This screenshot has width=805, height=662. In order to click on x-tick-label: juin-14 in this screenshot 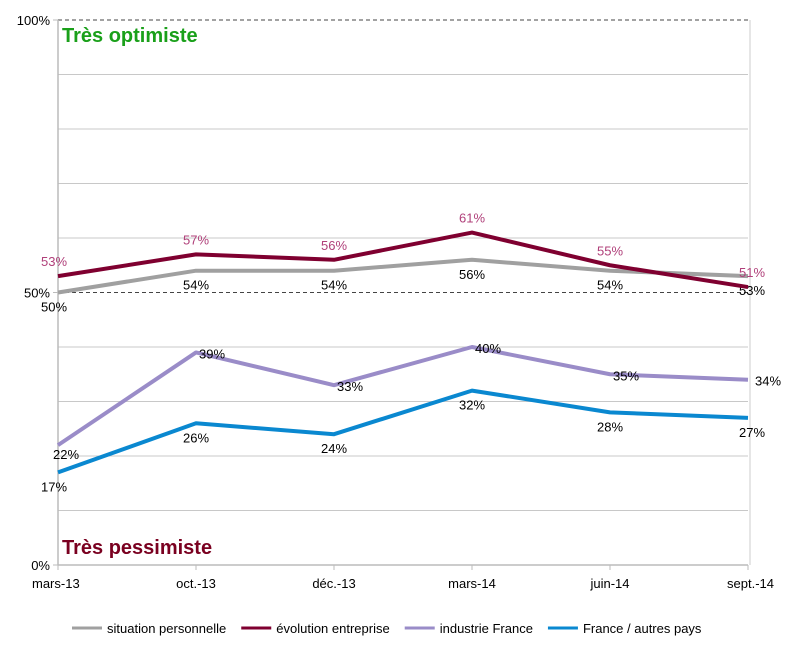, I will do `click(609, 583)`.